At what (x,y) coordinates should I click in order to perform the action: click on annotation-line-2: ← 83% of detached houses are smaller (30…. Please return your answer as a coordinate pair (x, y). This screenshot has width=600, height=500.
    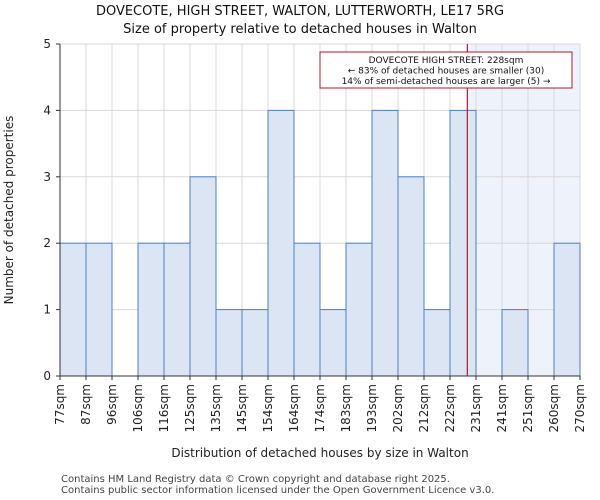
    Looking at the image, I should click on (446, 72).